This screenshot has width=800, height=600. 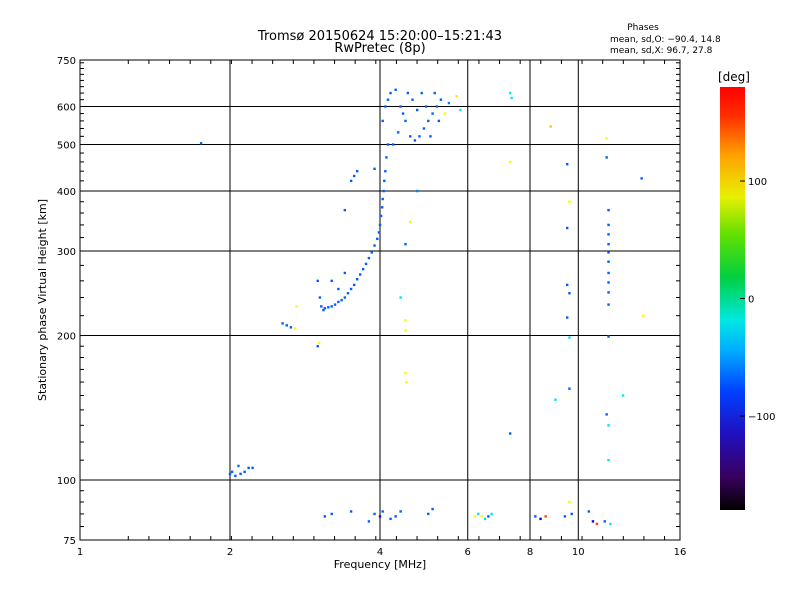 What do you see at coordinates (80, 552) in the screenshot?
I see `x-tick-label: 1` at bounding box center [80, 552].